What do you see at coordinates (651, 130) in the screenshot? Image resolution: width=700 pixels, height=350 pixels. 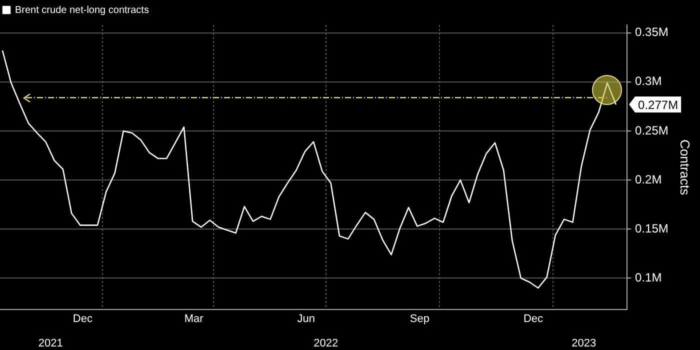 I see `y-tick-label: 0.25M` at bounding box center [651, 130].